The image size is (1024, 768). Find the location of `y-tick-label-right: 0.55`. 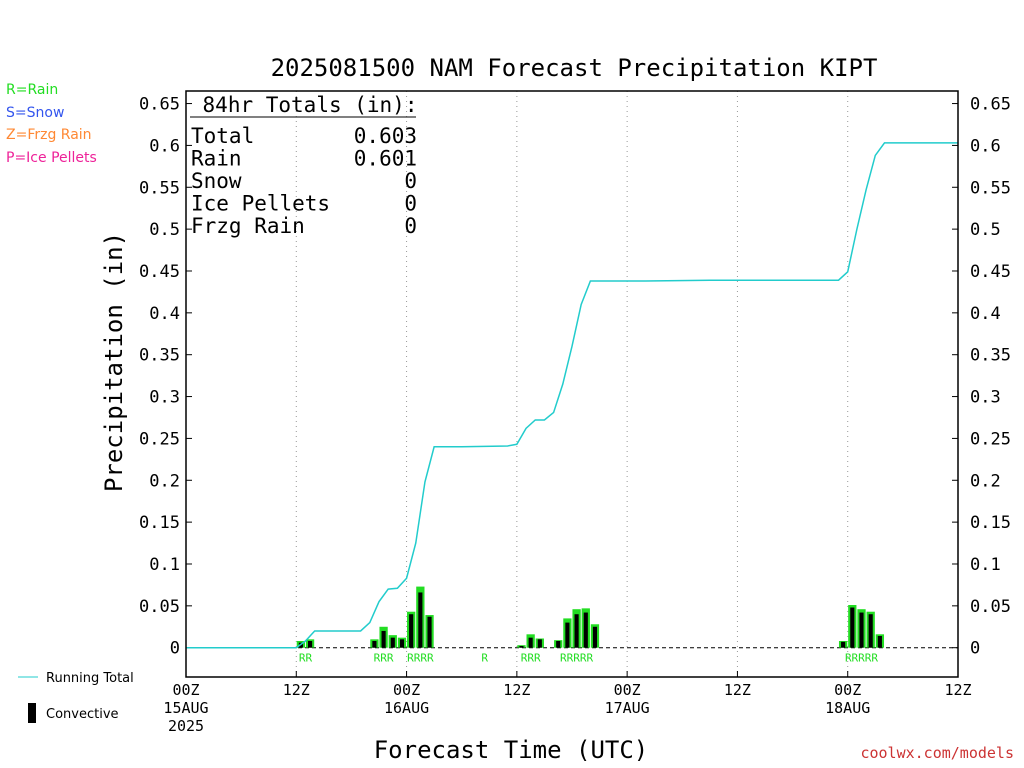

y-tick-label-right: 0.55 is located at coordinates (990, 188).